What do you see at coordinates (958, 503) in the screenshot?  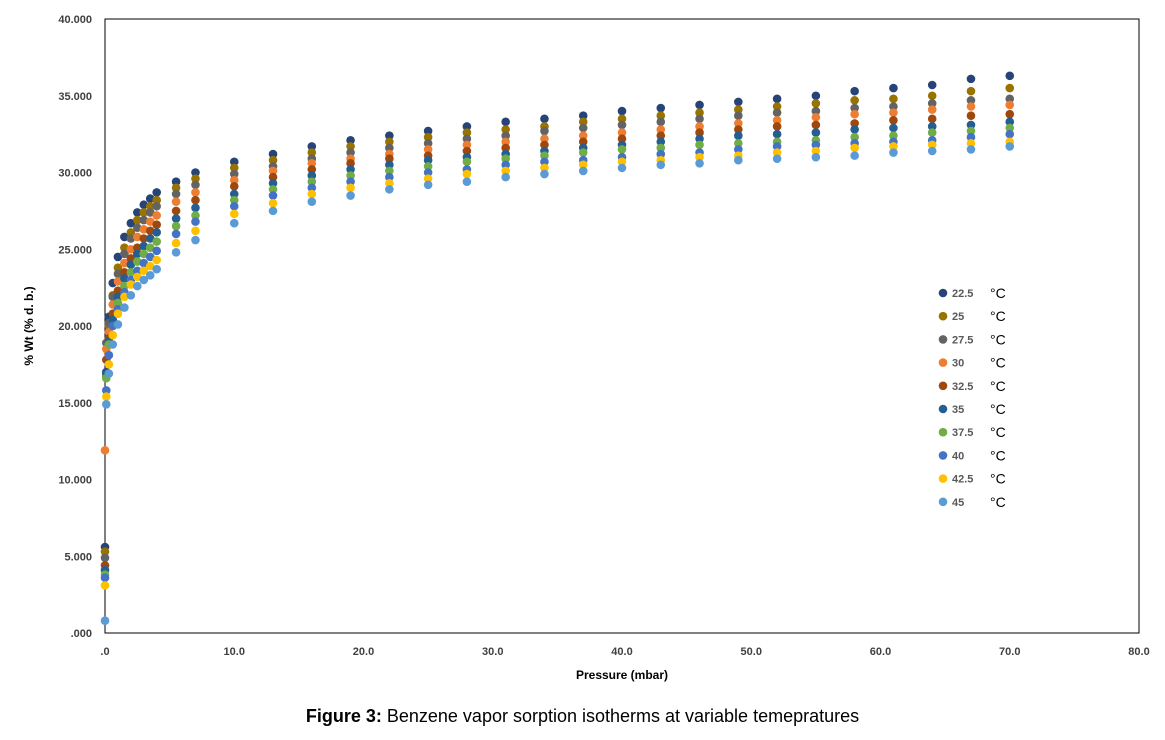 I see `legend-label: 45` at bounding box center [958, 503].